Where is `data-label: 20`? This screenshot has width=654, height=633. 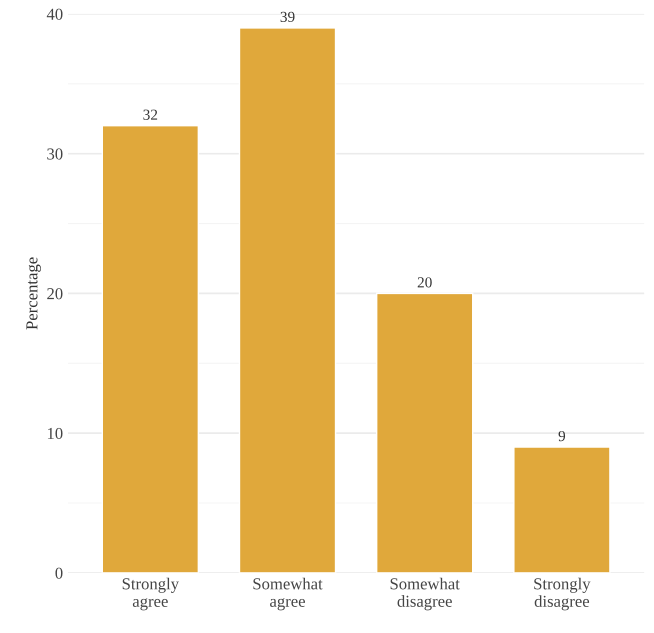
data-label: 20 is located at coordinates (425, 282).